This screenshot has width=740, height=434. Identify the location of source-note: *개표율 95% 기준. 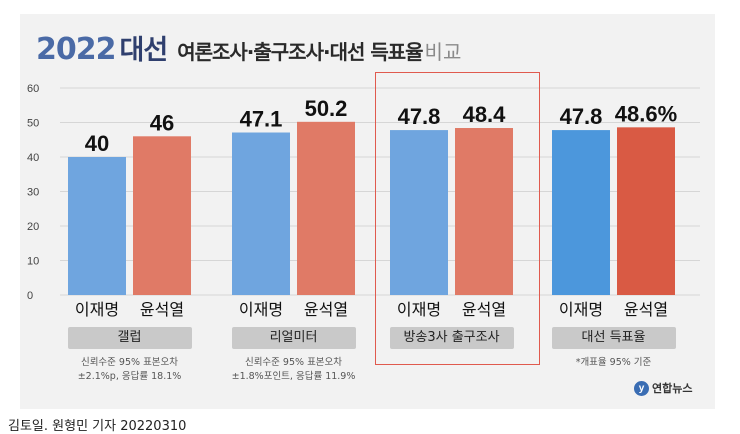
(614, 363).